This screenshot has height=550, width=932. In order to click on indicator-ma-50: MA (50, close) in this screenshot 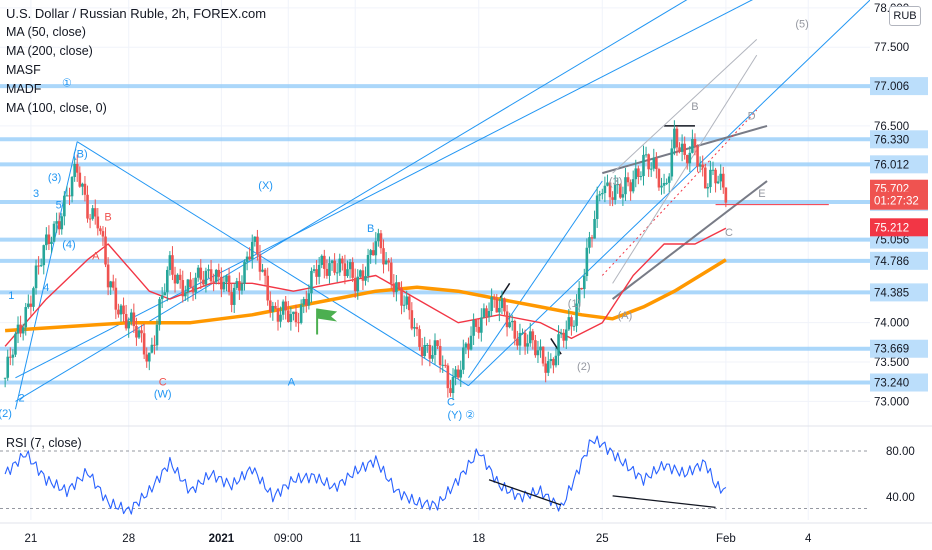, I will do `click(46, 32)`.